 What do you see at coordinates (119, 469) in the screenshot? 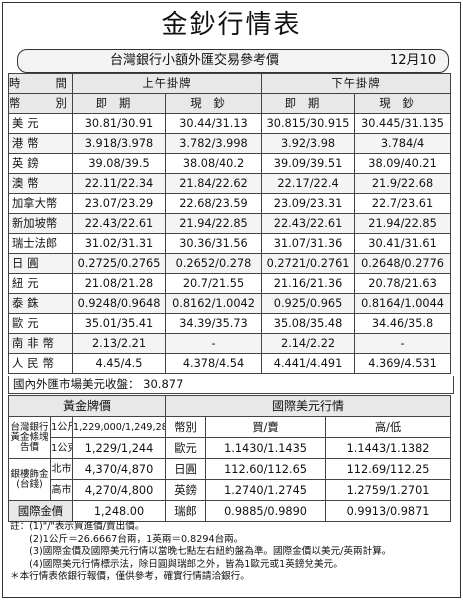
I see `jewelry-price: 4,370/4,870` at bounding box center [119, 469].